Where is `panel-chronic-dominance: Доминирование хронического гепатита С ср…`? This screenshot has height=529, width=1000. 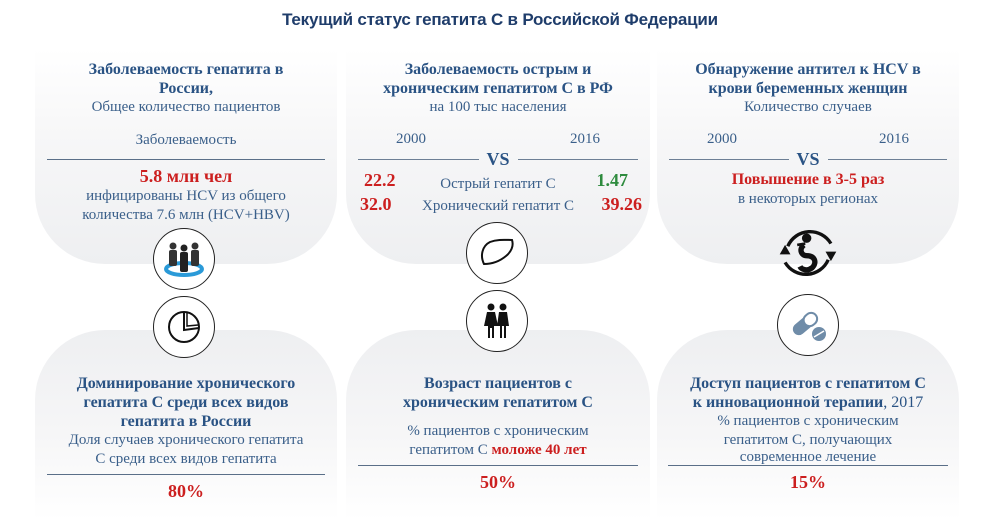
panel-chronic-dominance: Доминирование хронического гепатита С ср… is located at coordinates (186, 425).